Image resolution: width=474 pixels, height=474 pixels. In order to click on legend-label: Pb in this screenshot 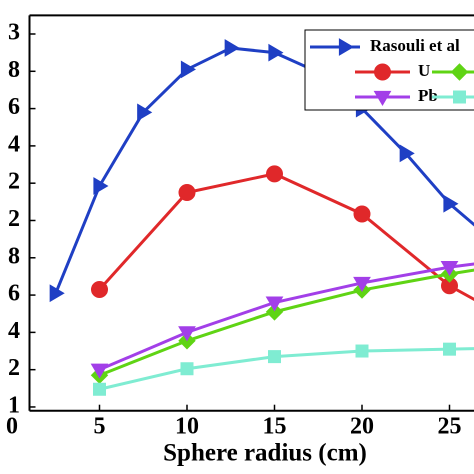, I will do `click(428, 95)`.